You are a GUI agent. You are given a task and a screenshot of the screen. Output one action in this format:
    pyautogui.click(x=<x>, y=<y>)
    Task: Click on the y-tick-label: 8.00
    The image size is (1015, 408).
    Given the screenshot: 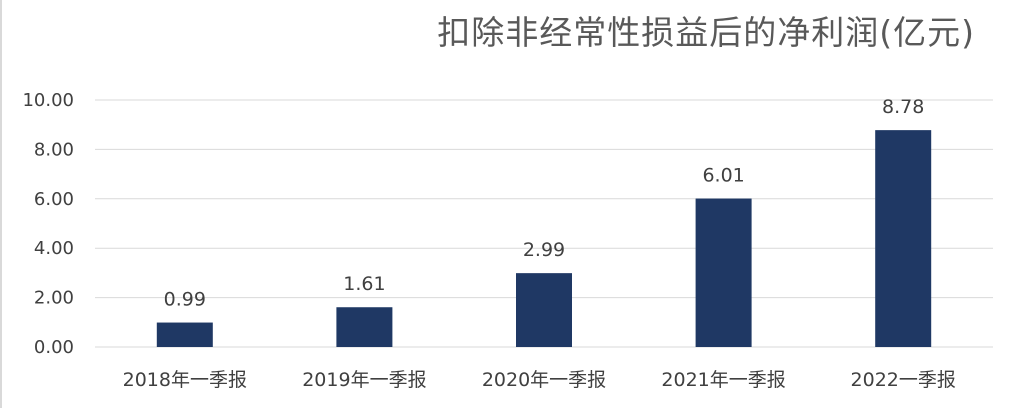 What is the action you would take?
    pyautogui.click(x=54, y=149)
    